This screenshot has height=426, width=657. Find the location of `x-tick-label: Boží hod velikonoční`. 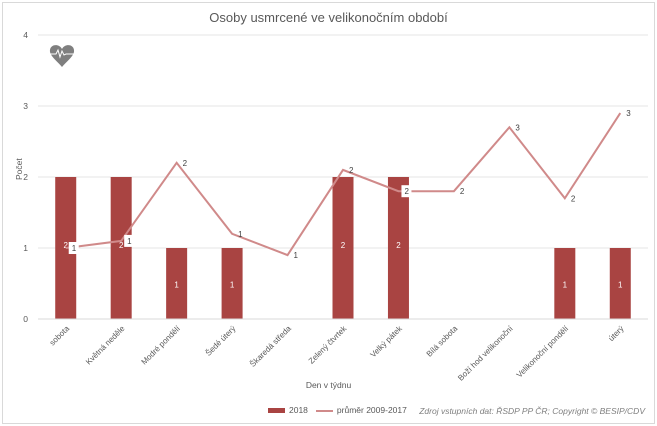

x-tick-label: Boží hod velikonoční is located at coordinates (485, 353).